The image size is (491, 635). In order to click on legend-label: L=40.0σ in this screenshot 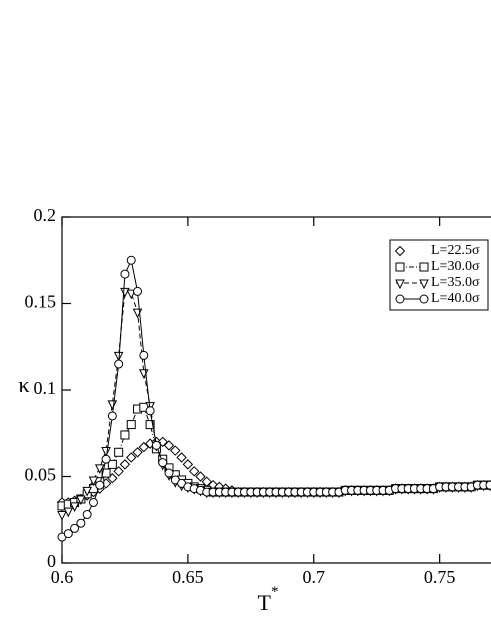, I will do `click(455, 298)`.